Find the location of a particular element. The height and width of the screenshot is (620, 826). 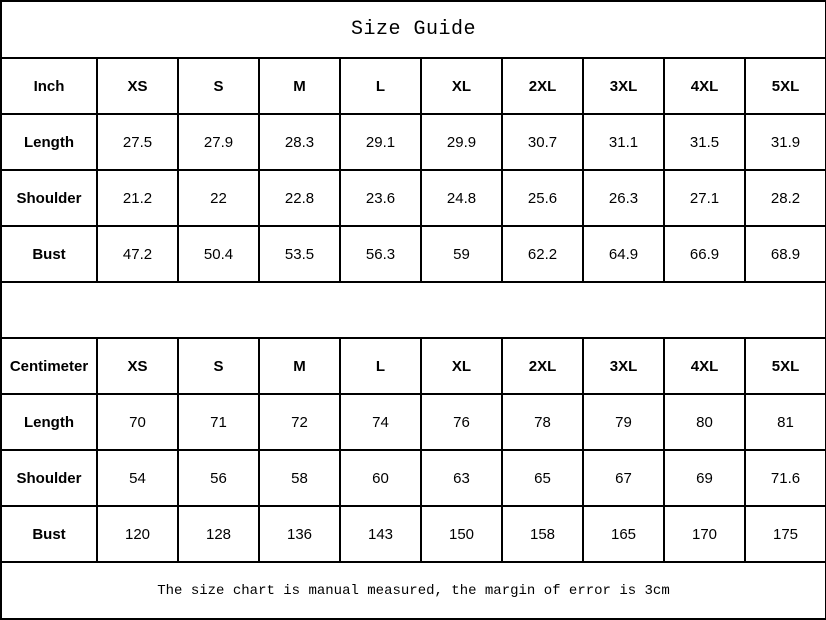

value-cell: 54 is located at coordinates (137, 478).